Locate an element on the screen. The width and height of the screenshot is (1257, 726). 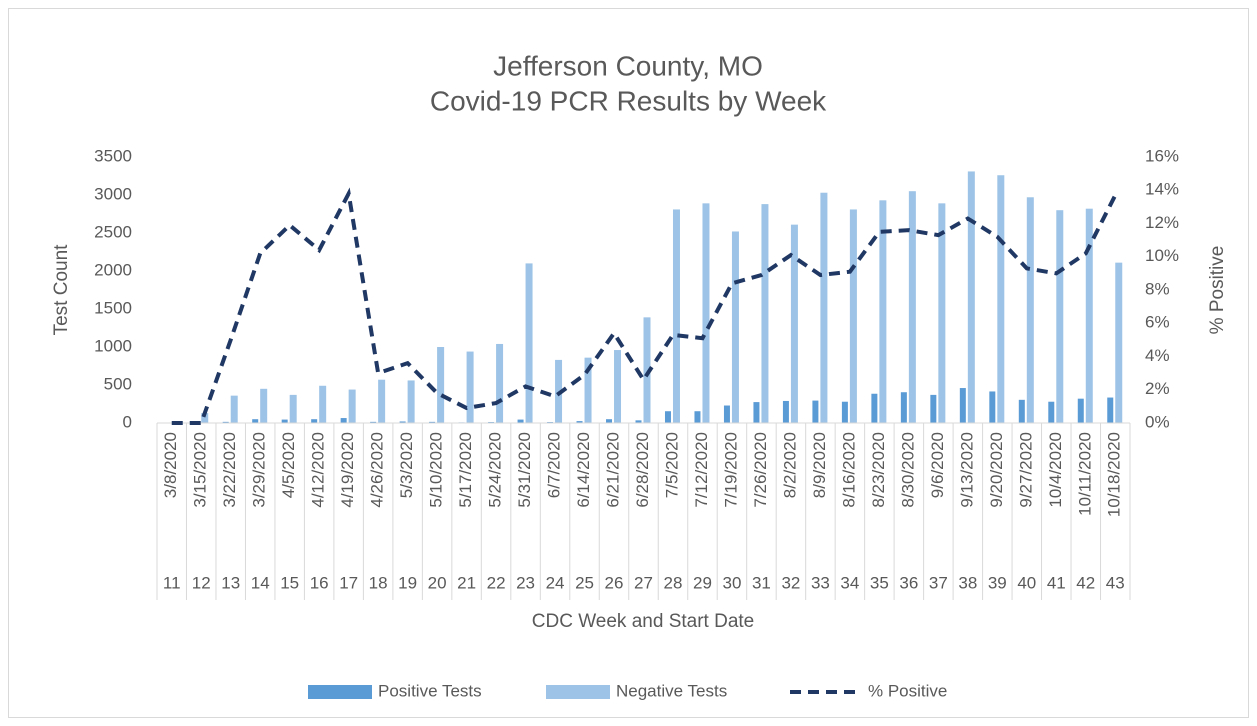
y2-tick-label: 2% is located at coordinates (1157, 388).